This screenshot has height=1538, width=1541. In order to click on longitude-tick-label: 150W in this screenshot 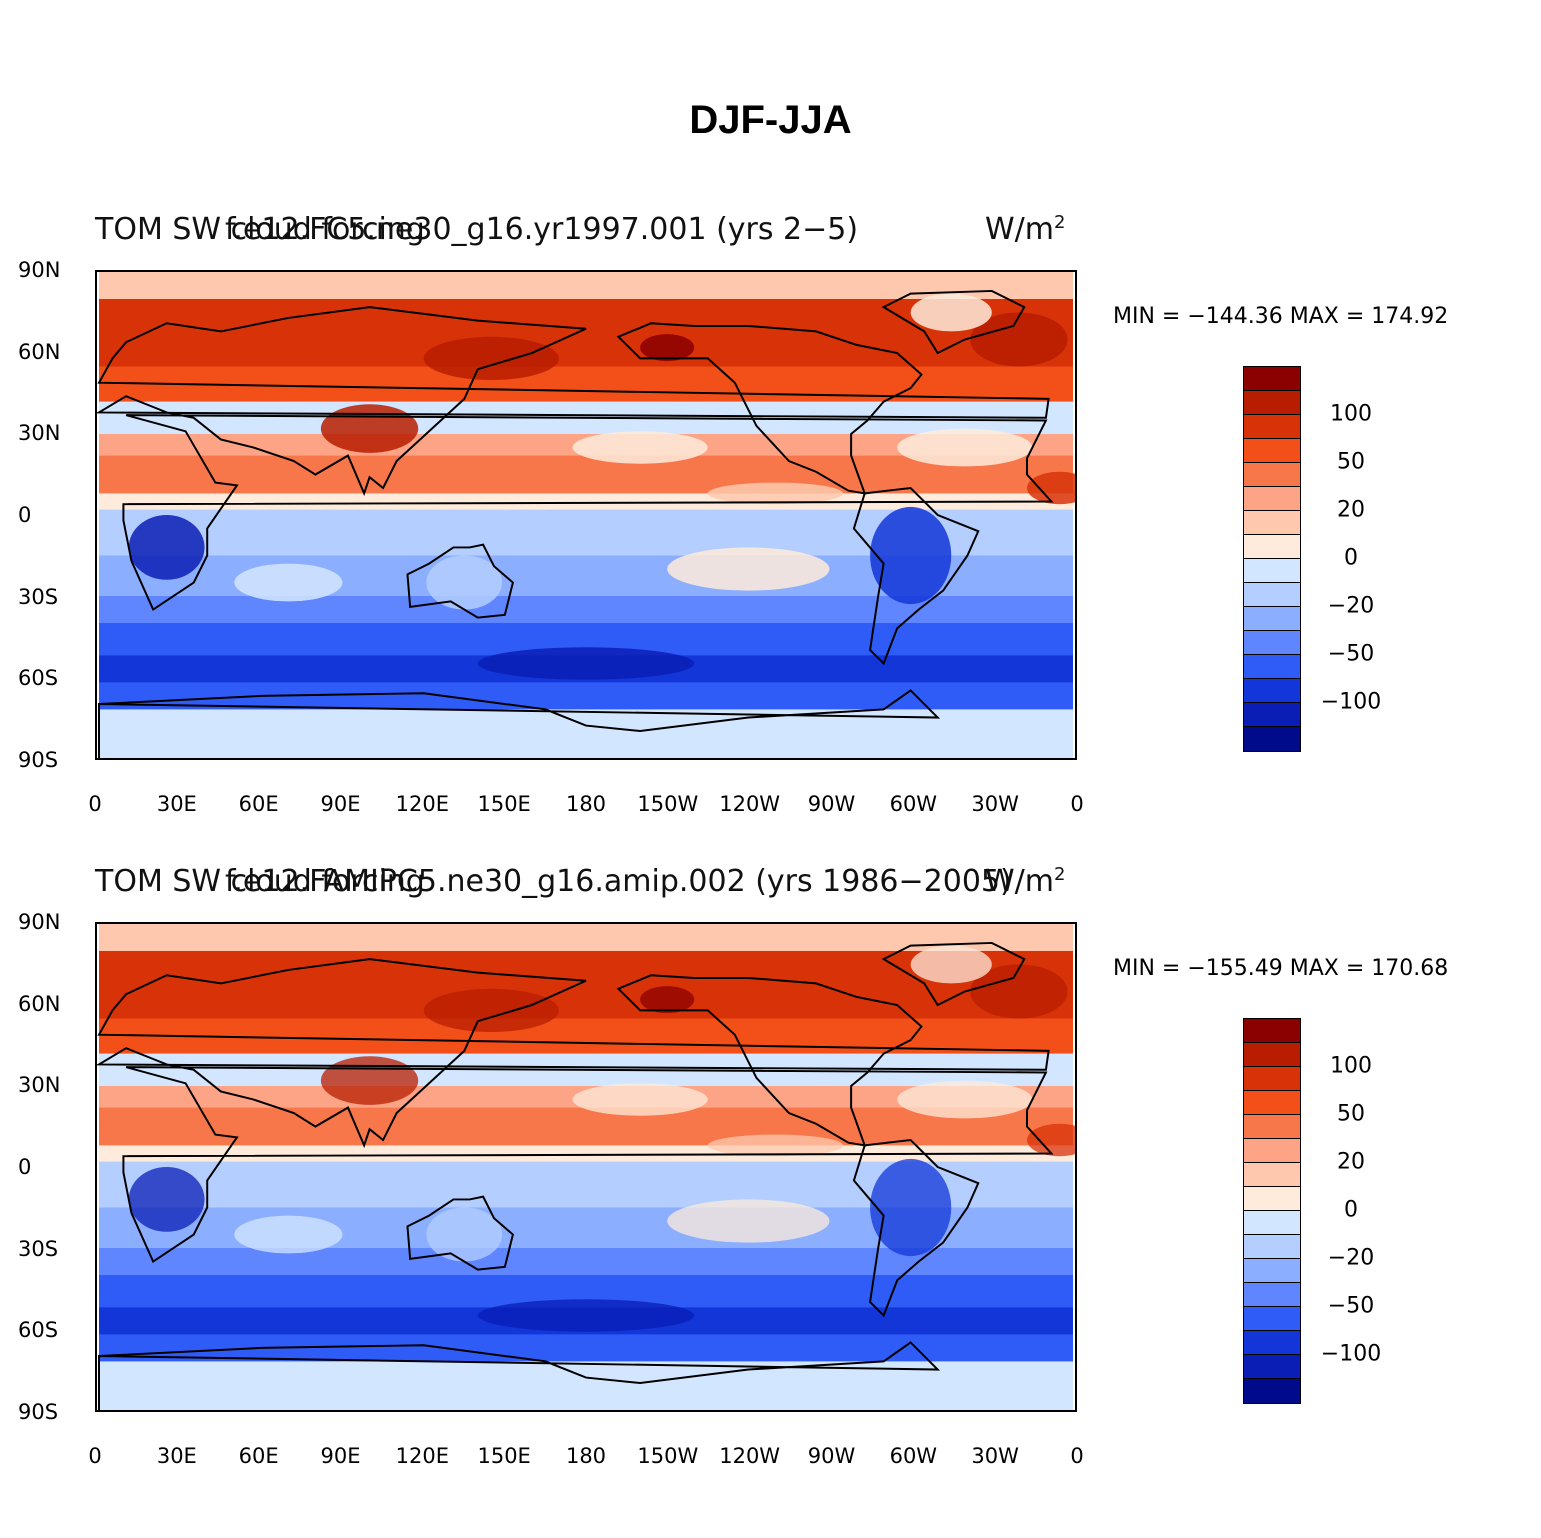, I will do `click(668, 1456)`.